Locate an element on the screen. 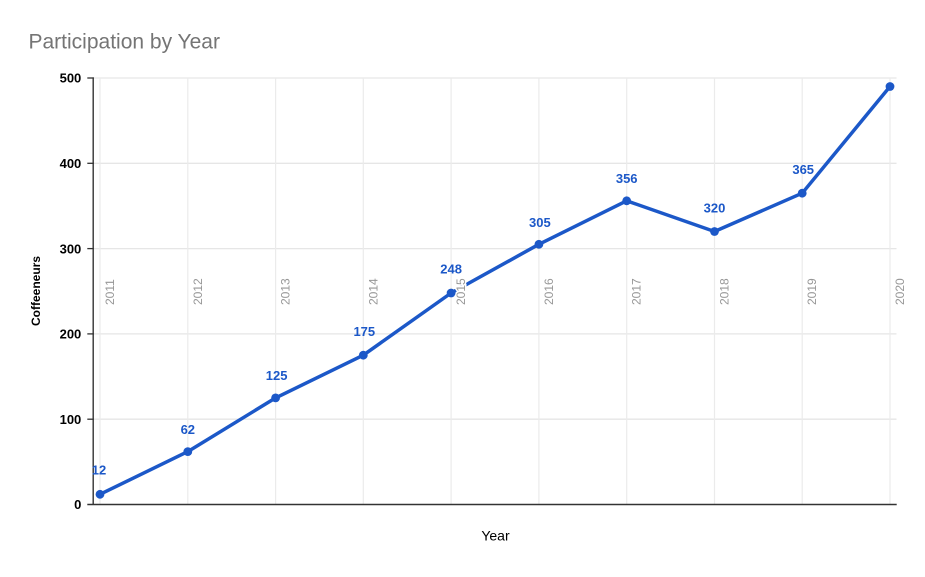 This screenshot has height=577, width=925. svg-text: 0 is located at coordinates (77, 504).